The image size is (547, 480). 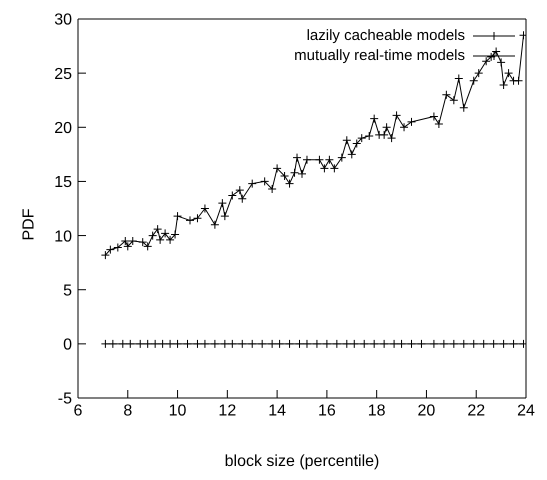 I want to click on y-tick-label: 25, so click(x=63, y=74).